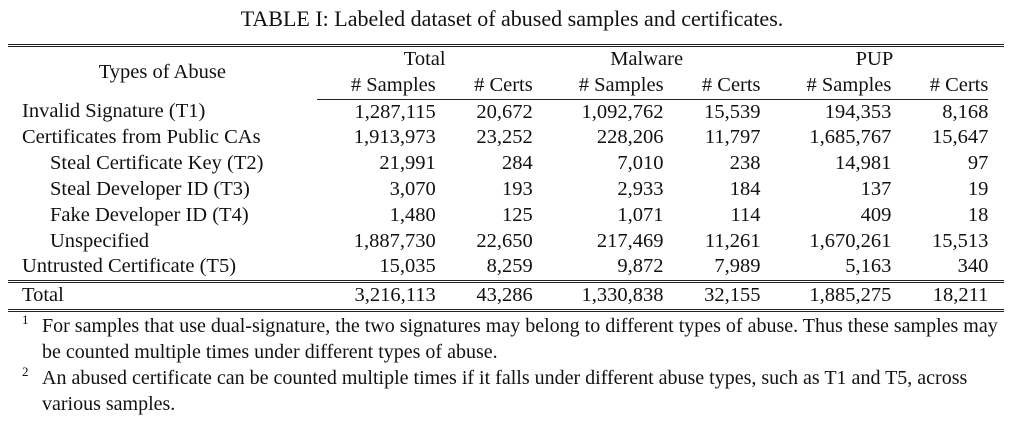 The width and height of the screenshot is (1024, 422). Describe the element at coordinates (737, 266) in the screenshot. I see `cell: 7,989` at that location.